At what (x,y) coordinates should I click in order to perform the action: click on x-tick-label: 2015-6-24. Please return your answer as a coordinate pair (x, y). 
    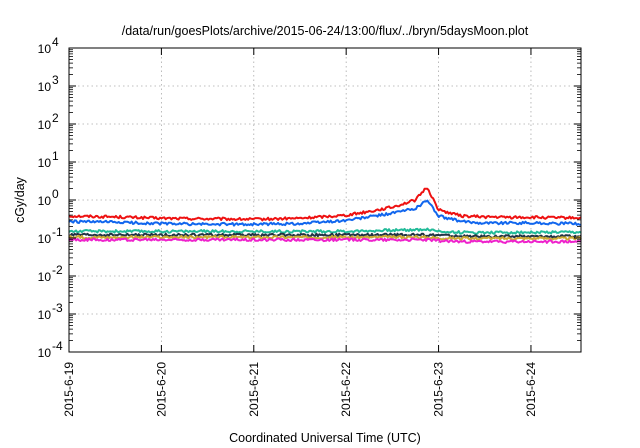
    Looking at the image, I should click on (531, 389).